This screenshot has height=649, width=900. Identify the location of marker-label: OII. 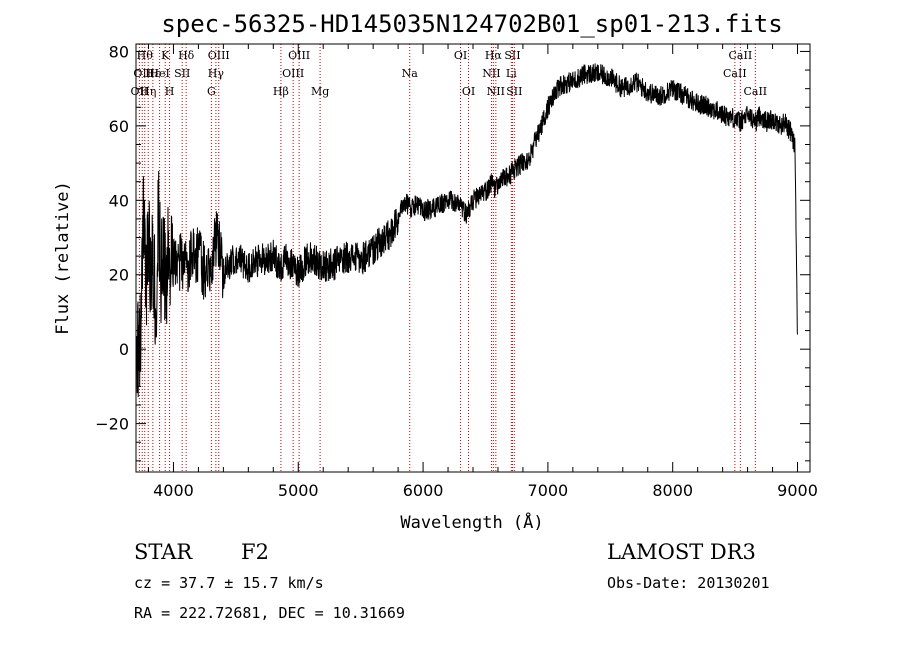
(140, 91).